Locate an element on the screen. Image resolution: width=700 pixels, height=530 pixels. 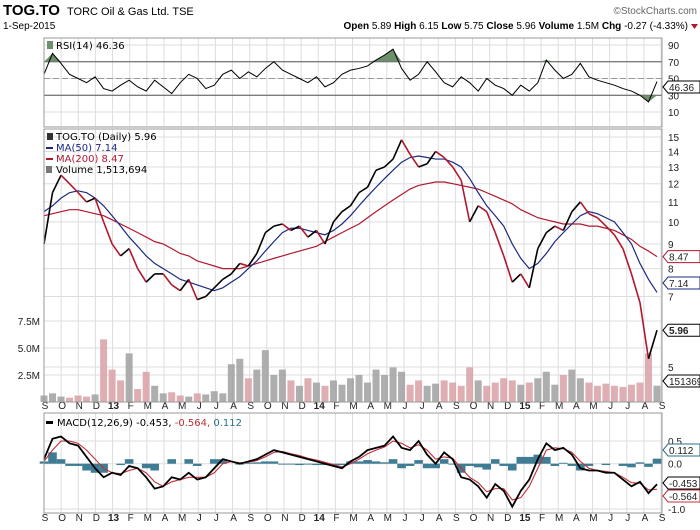
macd-hist-value-tag-box is located at coordinates (681, 450).